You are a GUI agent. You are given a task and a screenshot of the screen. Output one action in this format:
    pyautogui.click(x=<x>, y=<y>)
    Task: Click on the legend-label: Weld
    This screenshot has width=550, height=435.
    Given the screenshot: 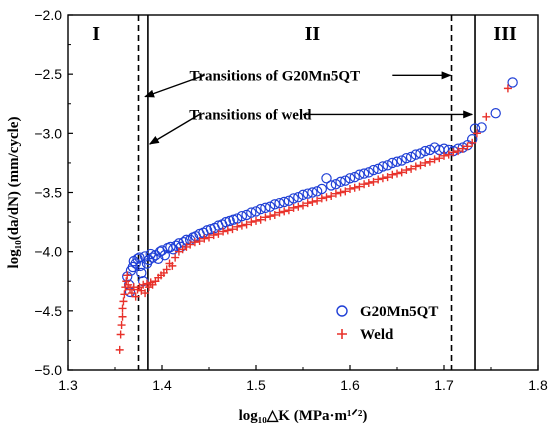 What is the action you would take?
    pyautogui.click(x=377, y=335)
    